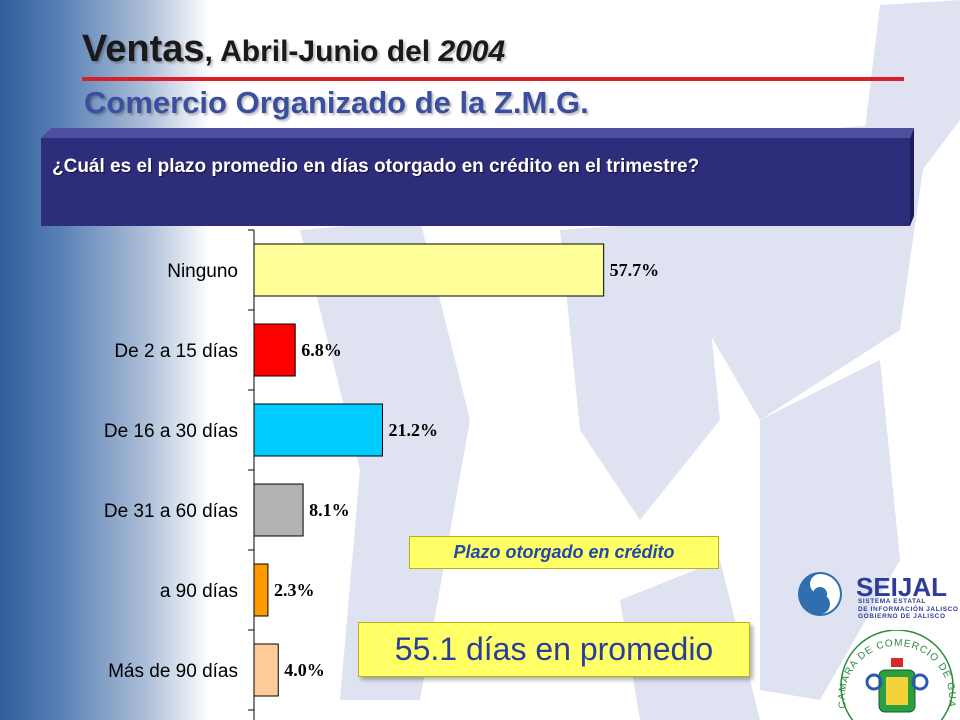 This screenshot has width=960, height=720. I want to click on category-label: De 31 a 60 días, so click(171, 511).